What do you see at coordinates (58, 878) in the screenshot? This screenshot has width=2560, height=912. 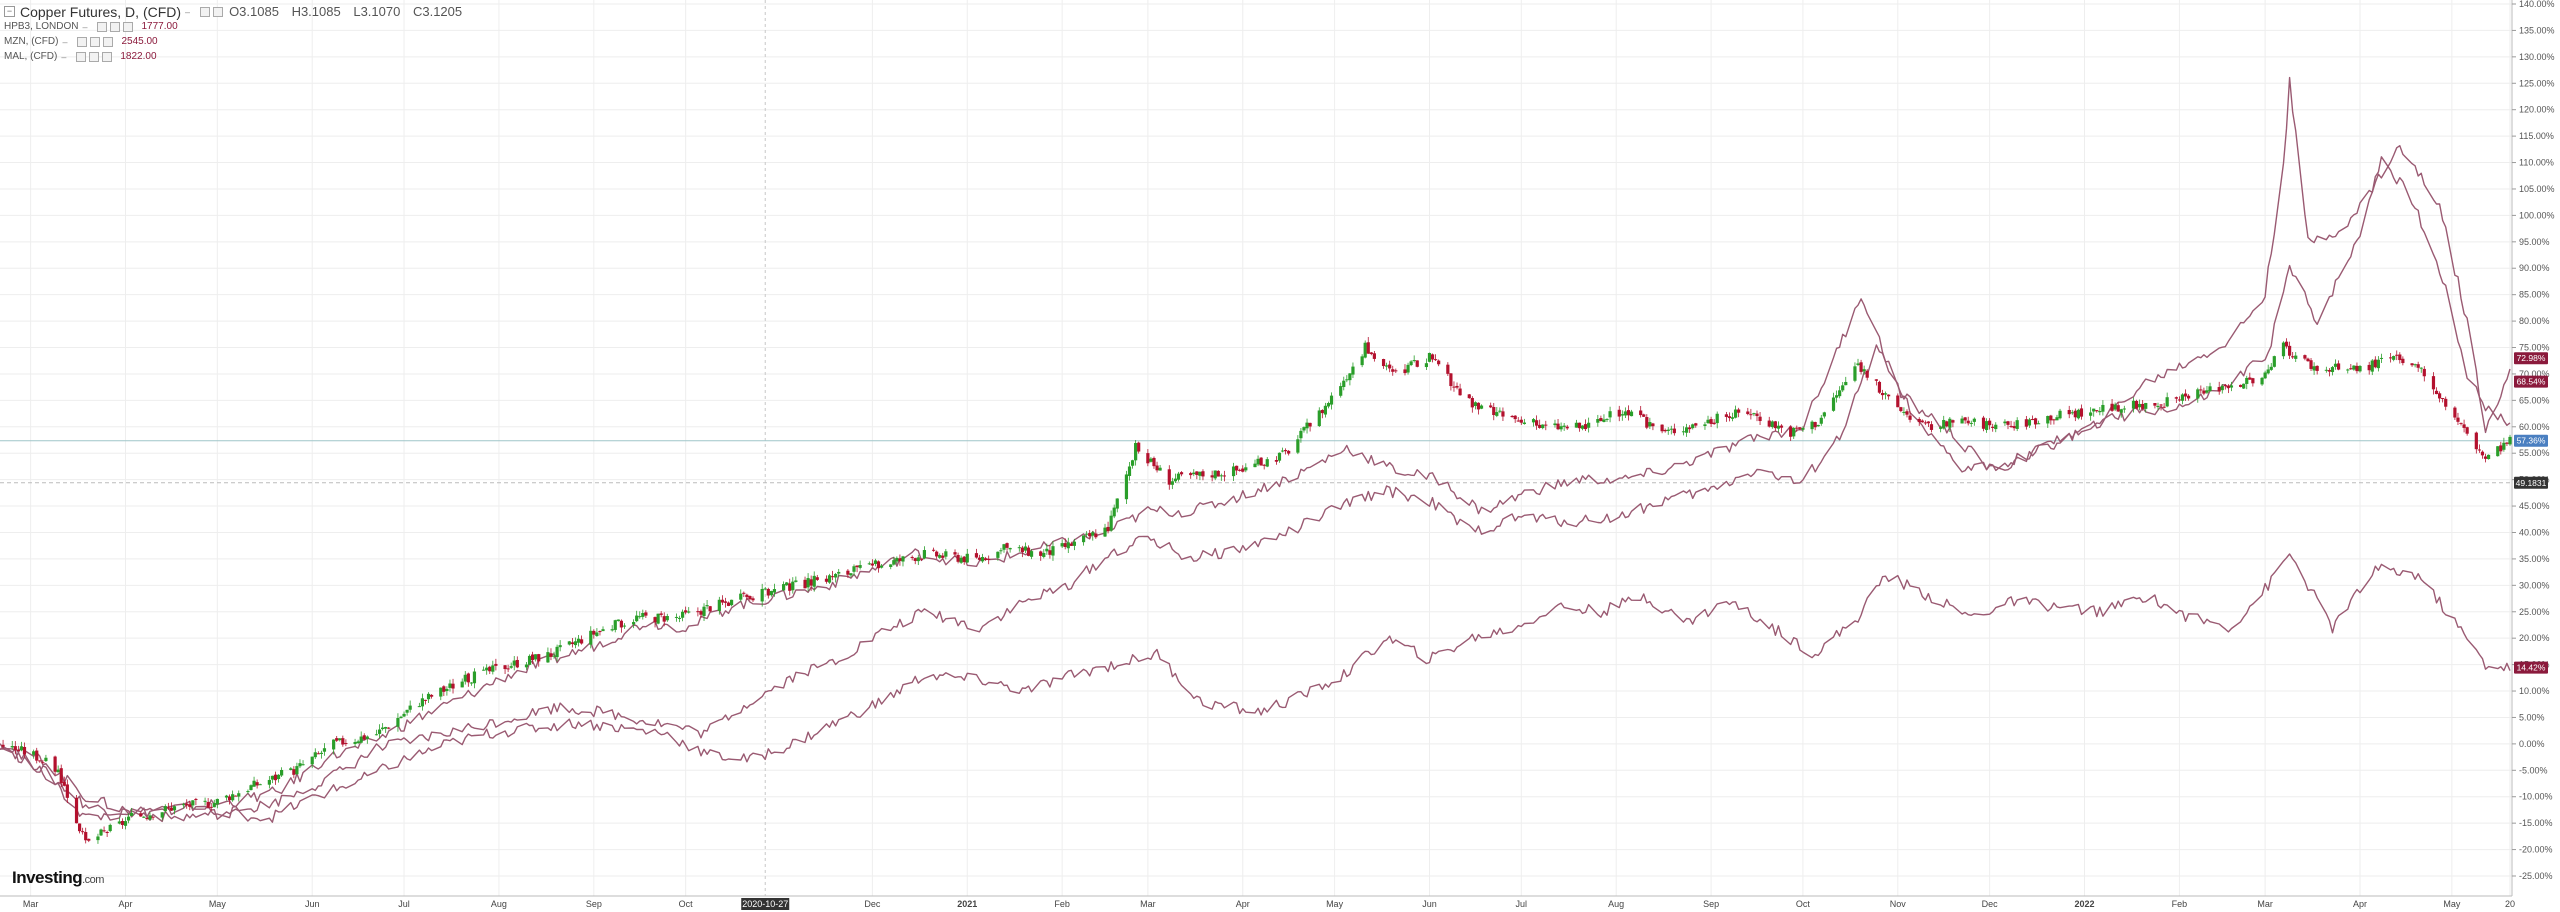 I see `investing-logo: Investing.com` at bounding box center [58, 878].